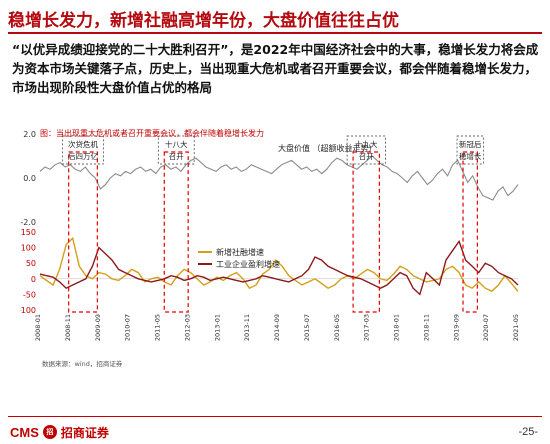 The height and width of the screenshot is (444, 550). What do you see at coordinates (84, 432) in the screenshot?
I see `brand-name: 招商证券` at bounding box center [84, 432].